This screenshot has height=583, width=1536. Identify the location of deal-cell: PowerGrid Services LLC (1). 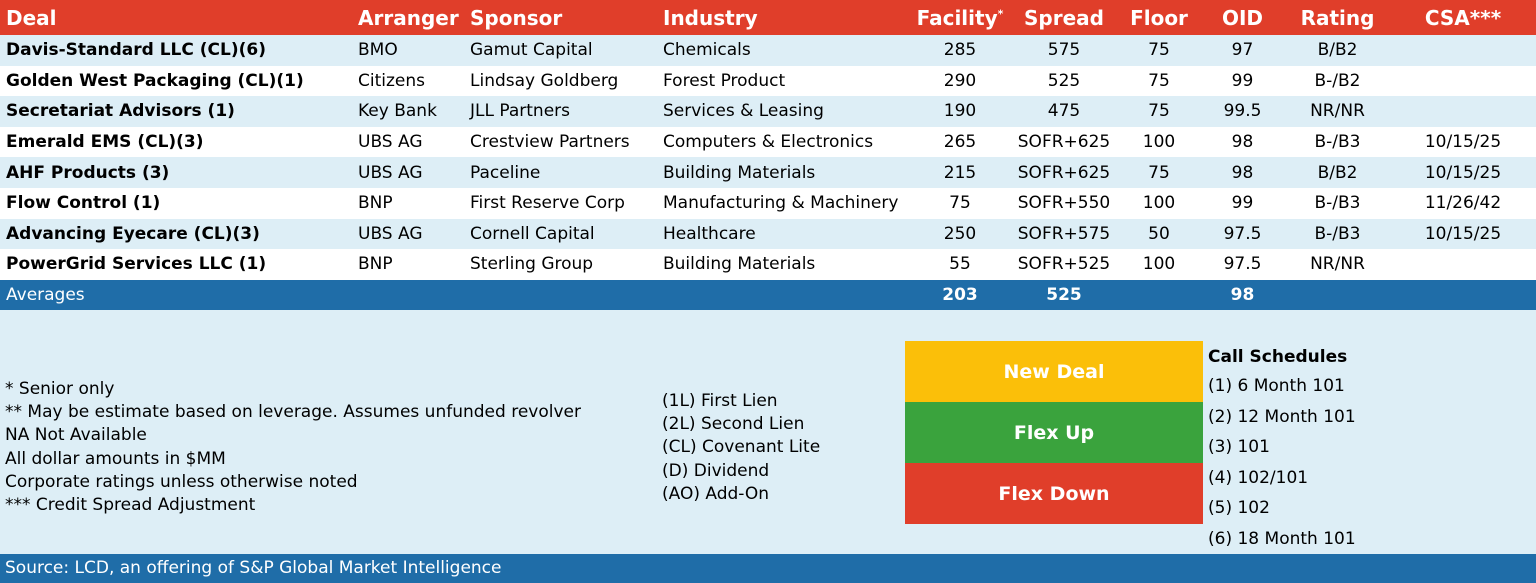
(136, 264).